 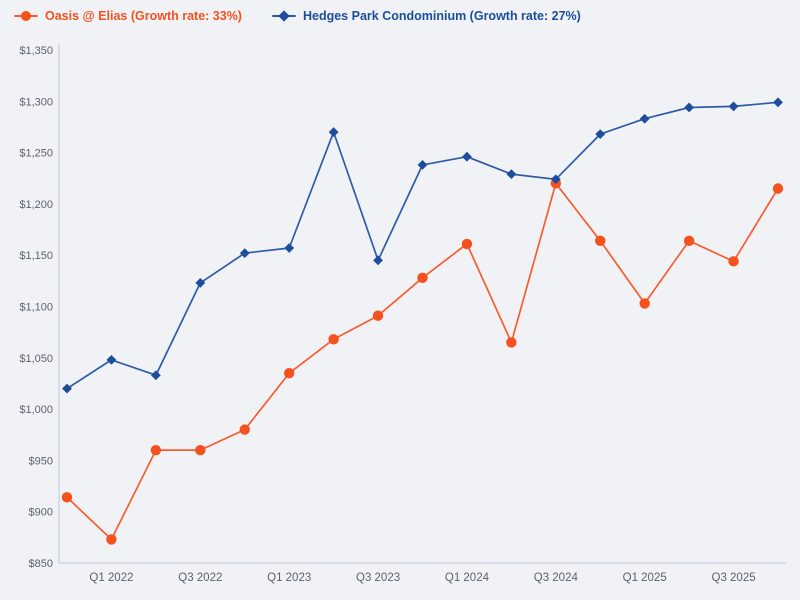 What do you see at coordinates (289, 578) in the screenshot?
I see `x-axis-tick-label: Q1 2023` at bounding box center [289, 578].